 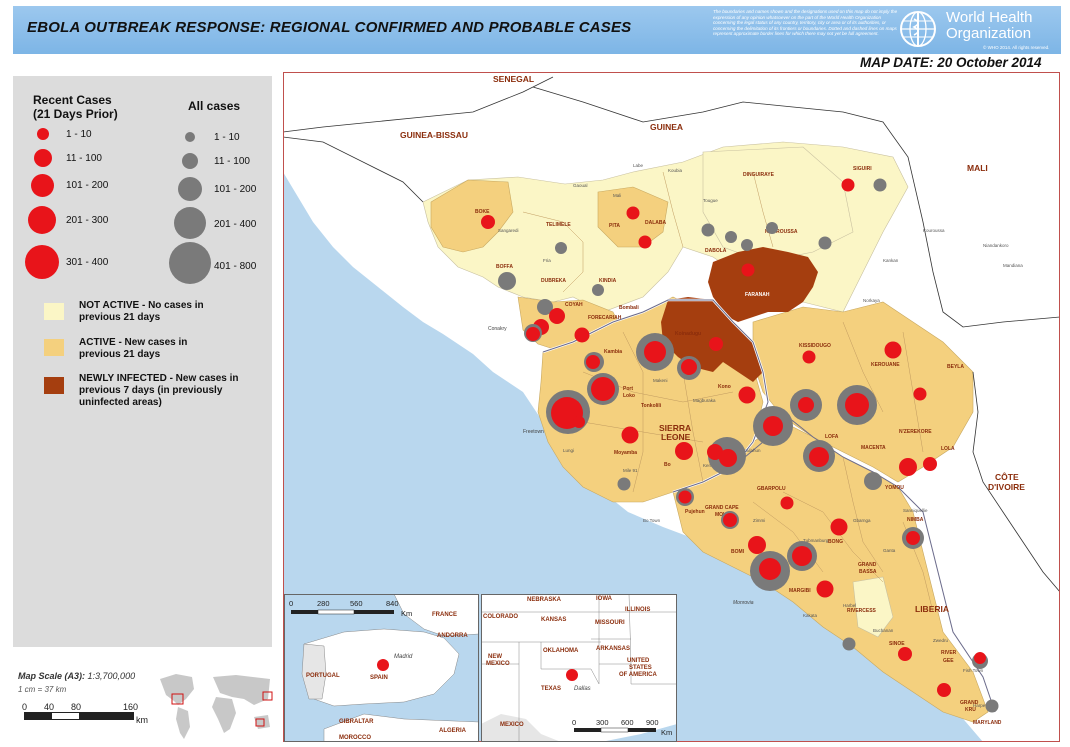 What do you see at coordinates (617, 195) in the screenshot?
I see `svg-text: Mali` at bounding box center [617, 195].